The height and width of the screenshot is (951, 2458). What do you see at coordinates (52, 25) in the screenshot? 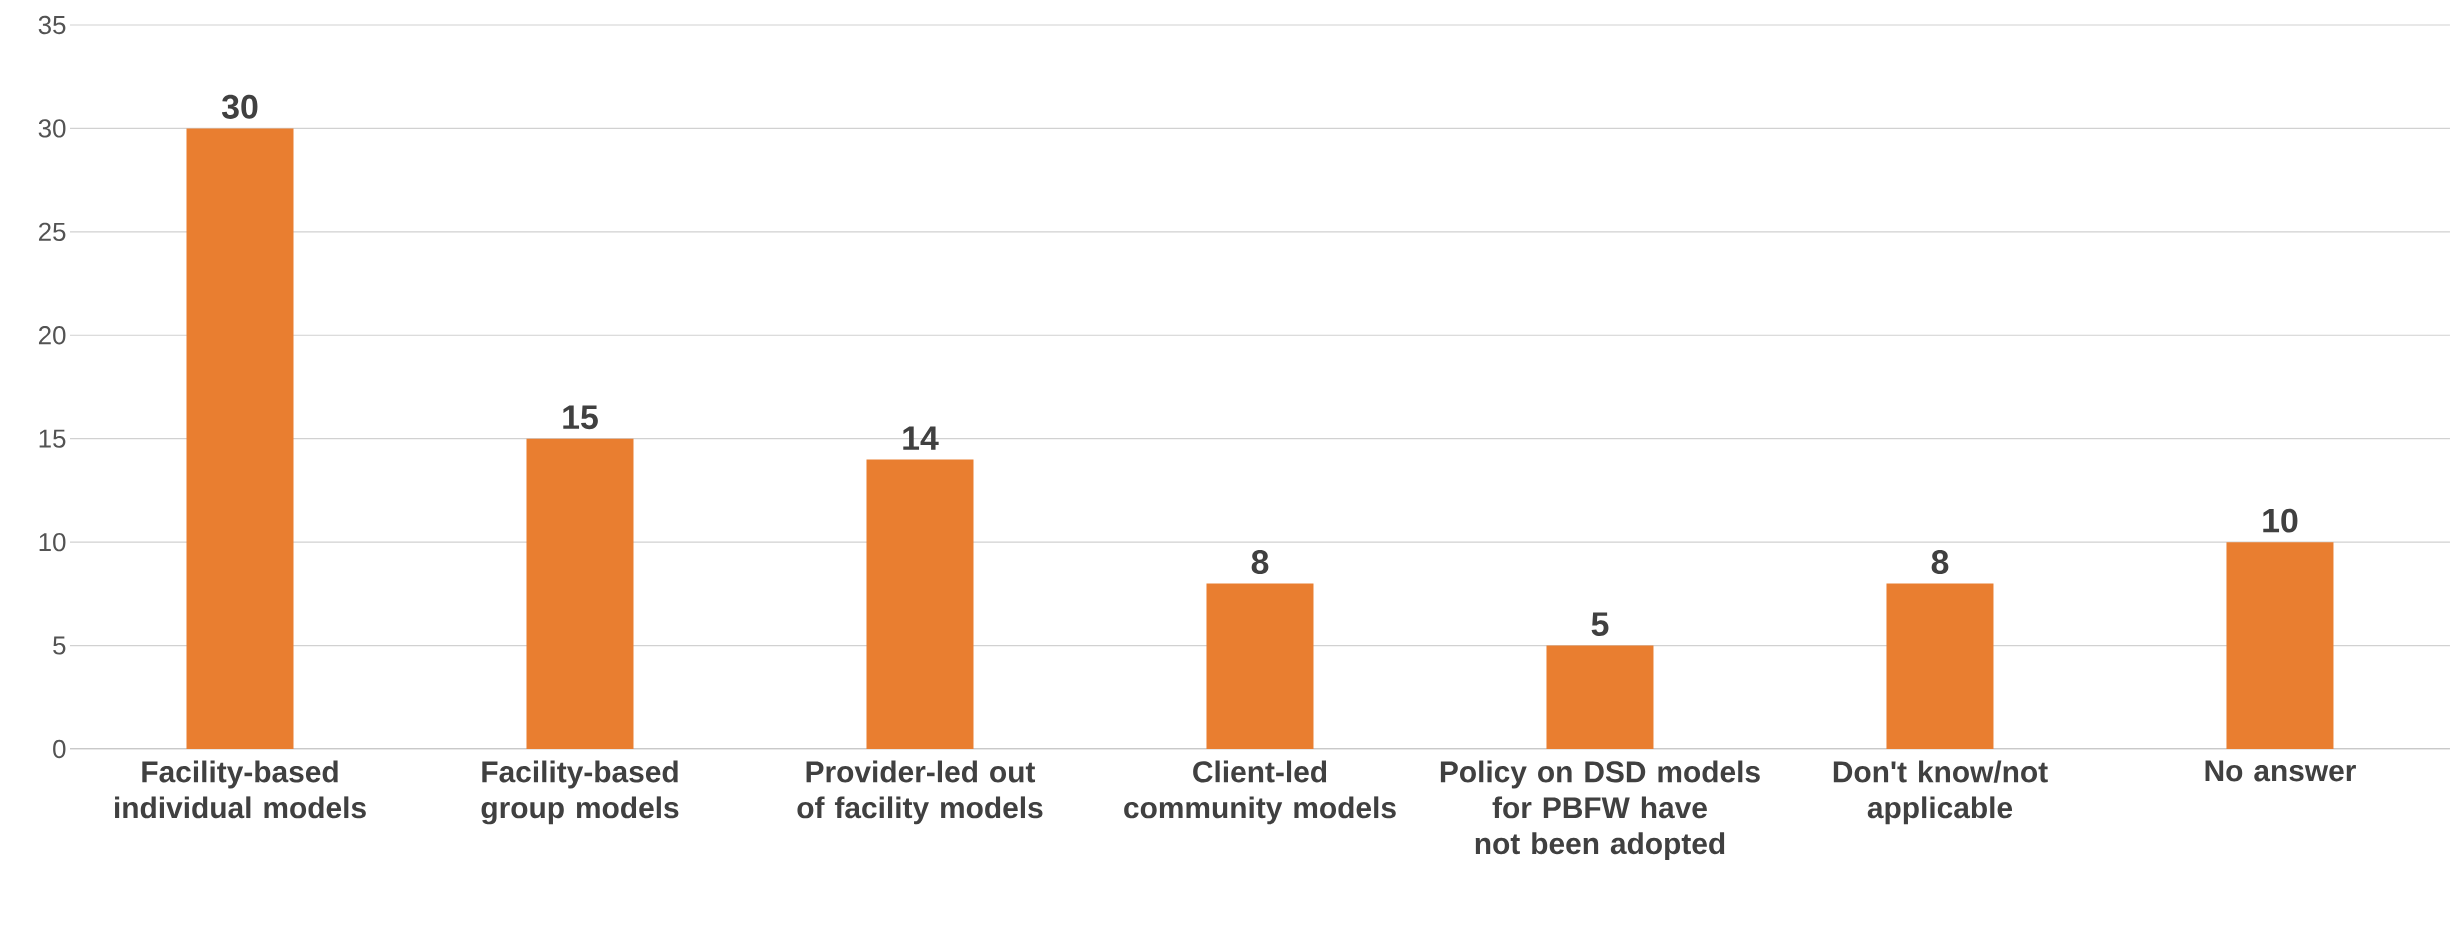
I see `y-tick-label: 35` at bounding box center [52, 25].